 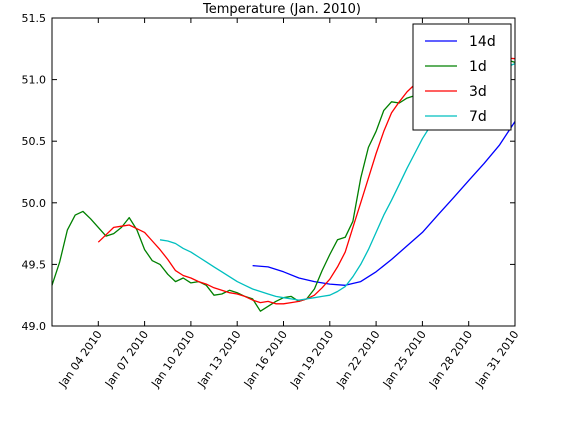 I want to click on legend: 14d 1d 3d 7d, so click(x=462, y=77).